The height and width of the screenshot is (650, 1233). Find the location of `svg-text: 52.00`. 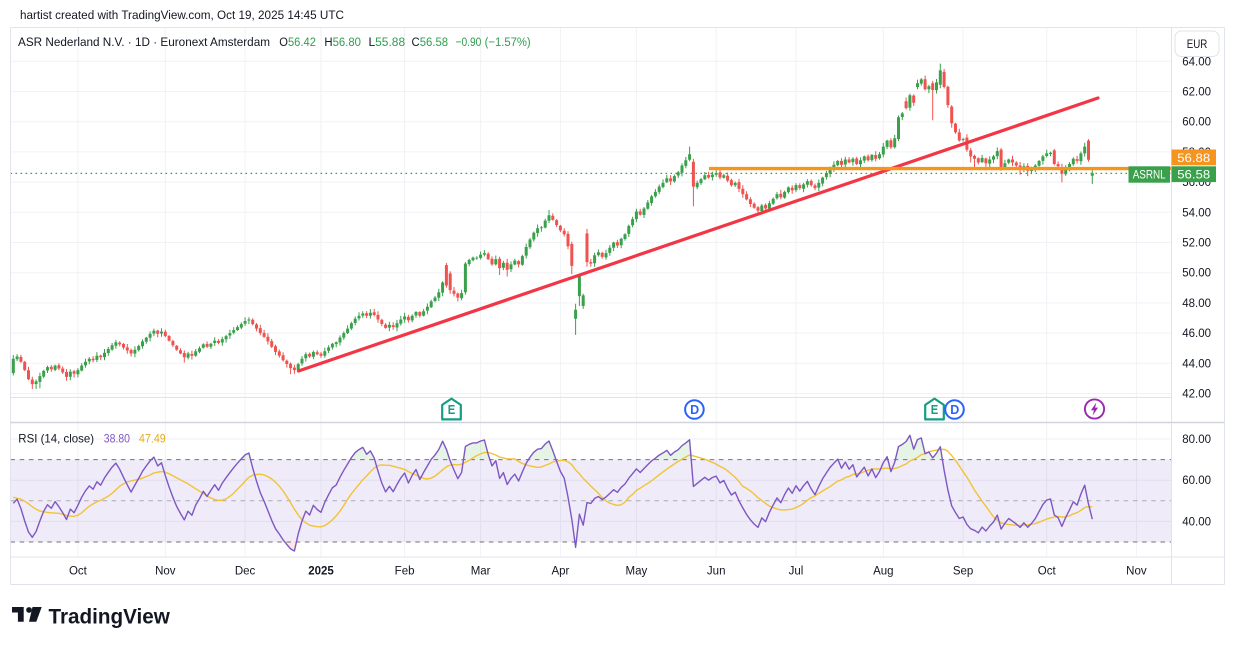

svg-text: 52.00 is located at coordinates (1196, 244).